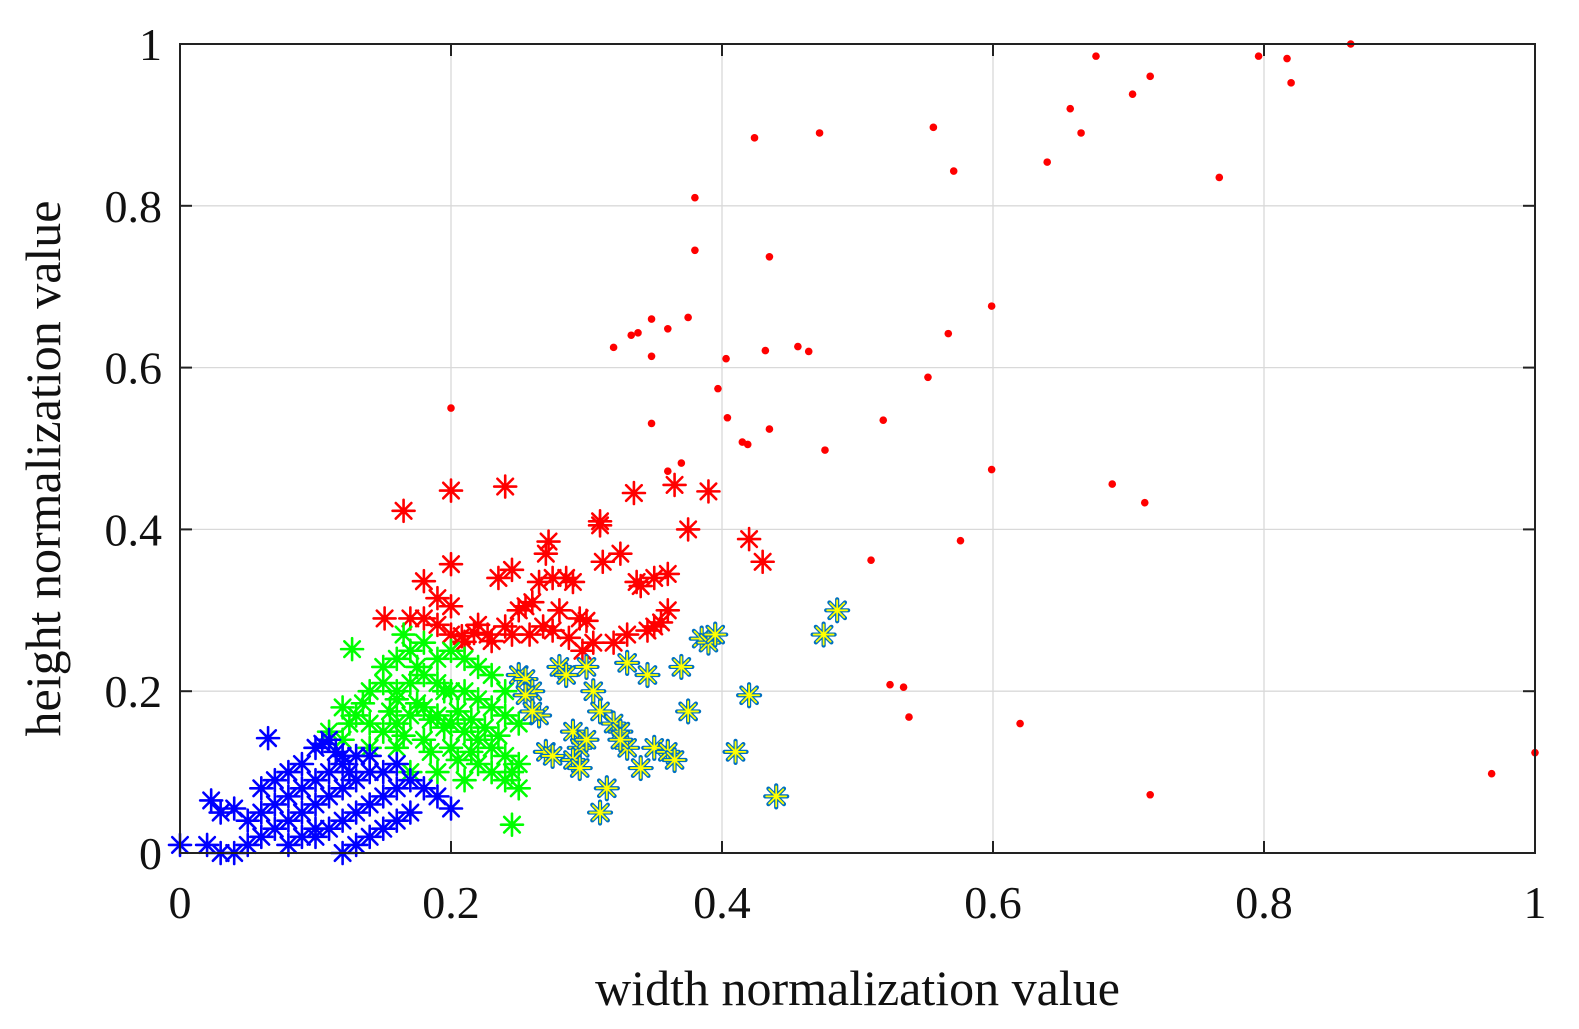 Image resolution: width=1579 pixels, height=1029 pixels. I want to click on x-tick-label: 0.4, so click(722, 902).